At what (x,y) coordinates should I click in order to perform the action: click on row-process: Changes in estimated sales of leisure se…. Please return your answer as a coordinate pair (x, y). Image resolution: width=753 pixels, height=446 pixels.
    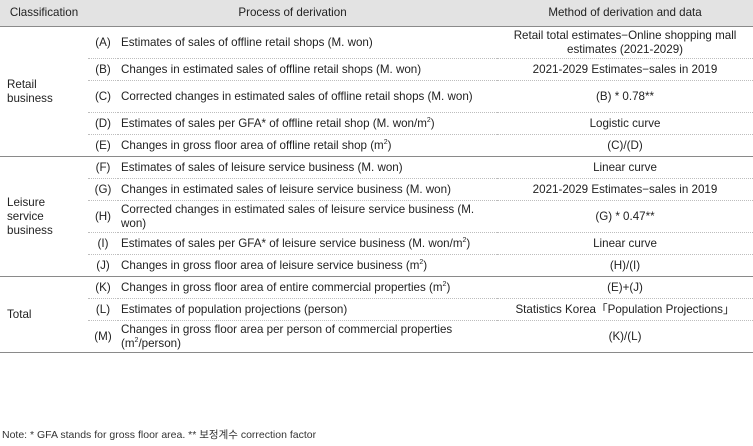
    Looking at the image, I should click on (308, 189).